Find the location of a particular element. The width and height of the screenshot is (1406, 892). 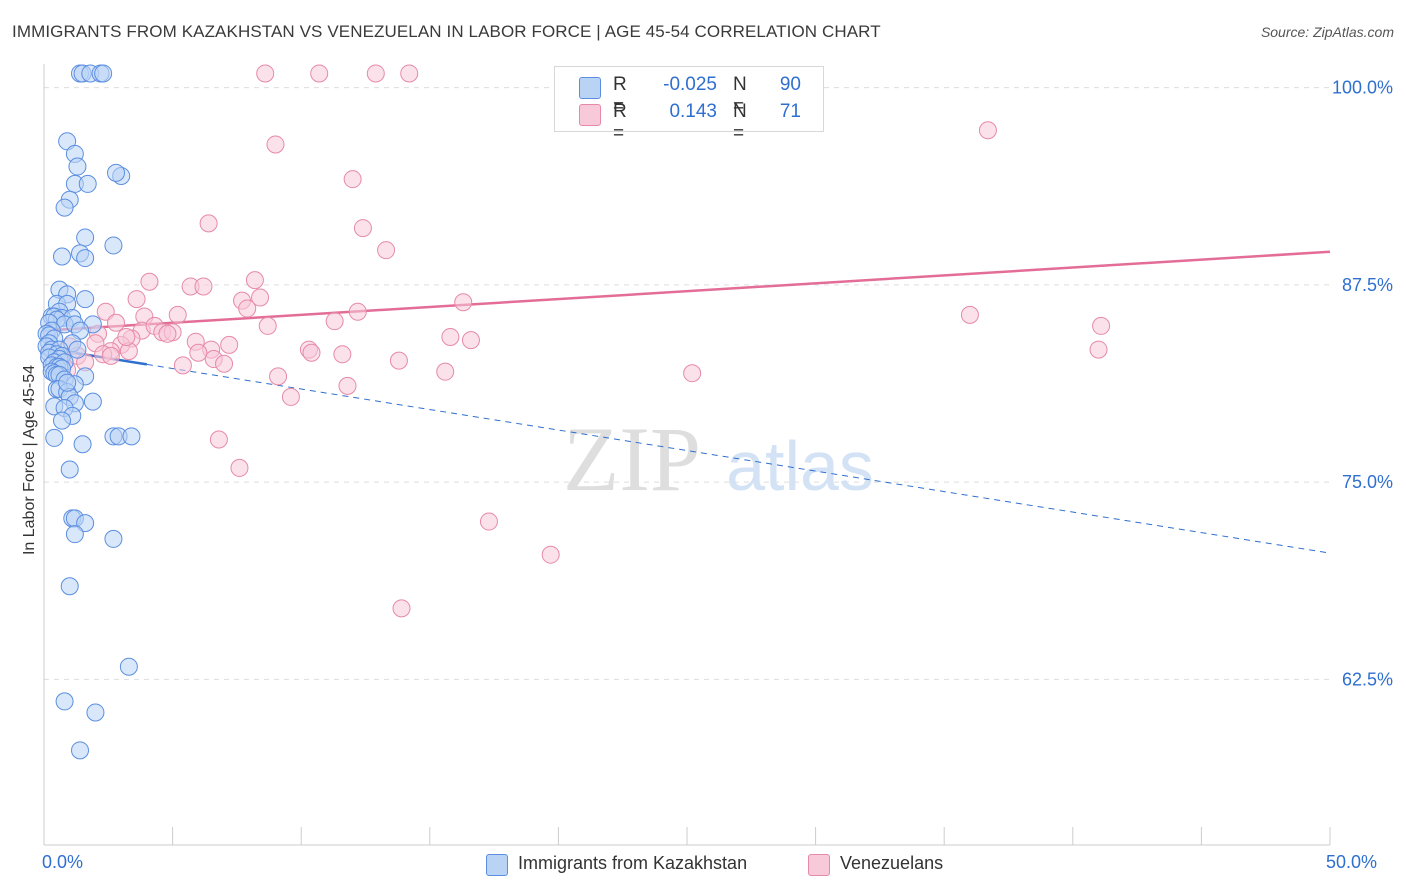

y-tick-labels: 62.5% 75.0% 87.5% 100.0% is located at coordinates (1362, 384).